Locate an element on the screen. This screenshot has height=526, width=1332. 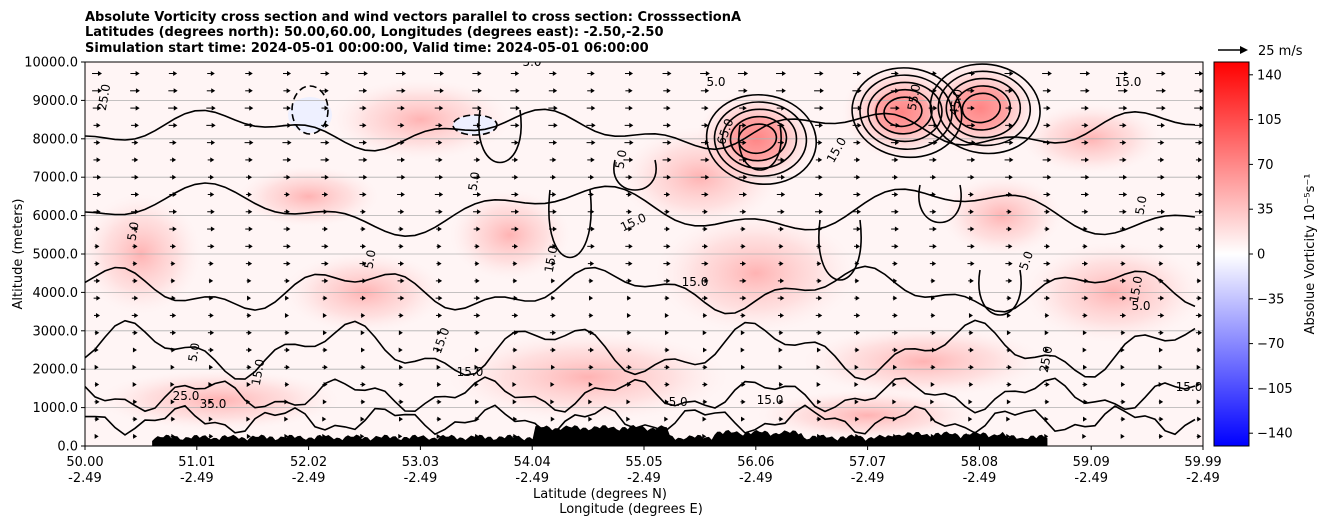
y-tick-label: 5000.0 is located at coordinates (56, 255).